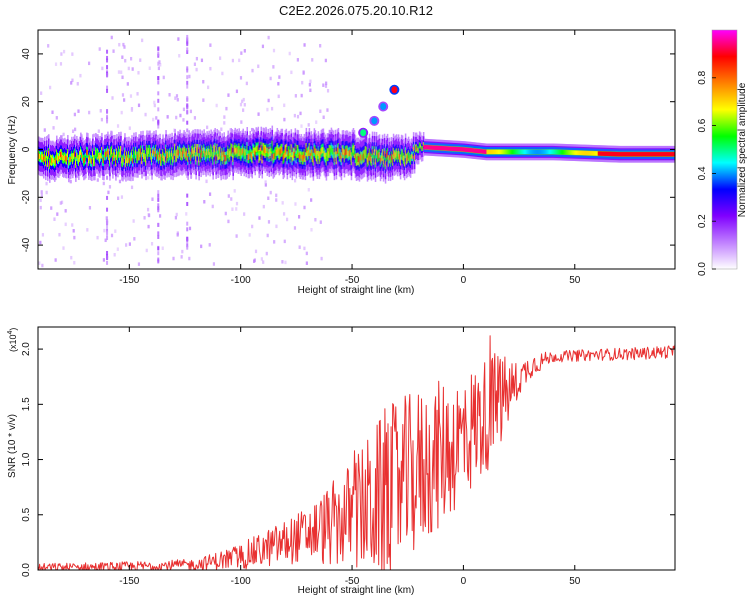 Image resolution: width=750 pixels, height=600 pixels. Describe the element at coordinates (241, 581) in the screenshot. I see `x-tick-label: -100` at that location.